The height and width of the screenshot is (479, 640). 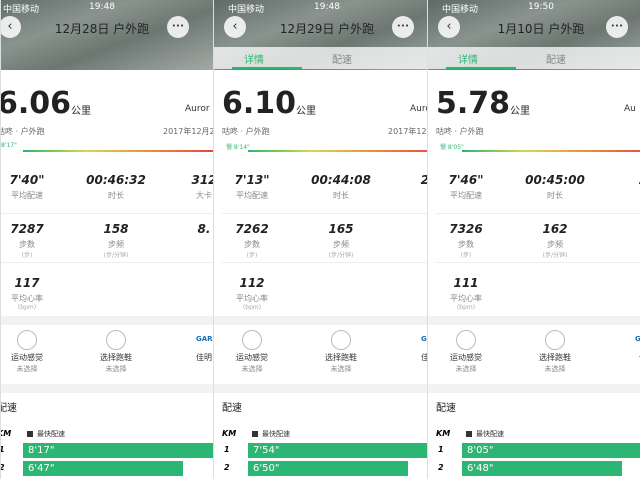 What do you see at coordinates (51, 434) in the screenshot?
I see `legend-label: 最快配速` at bounding box center [51, 434].